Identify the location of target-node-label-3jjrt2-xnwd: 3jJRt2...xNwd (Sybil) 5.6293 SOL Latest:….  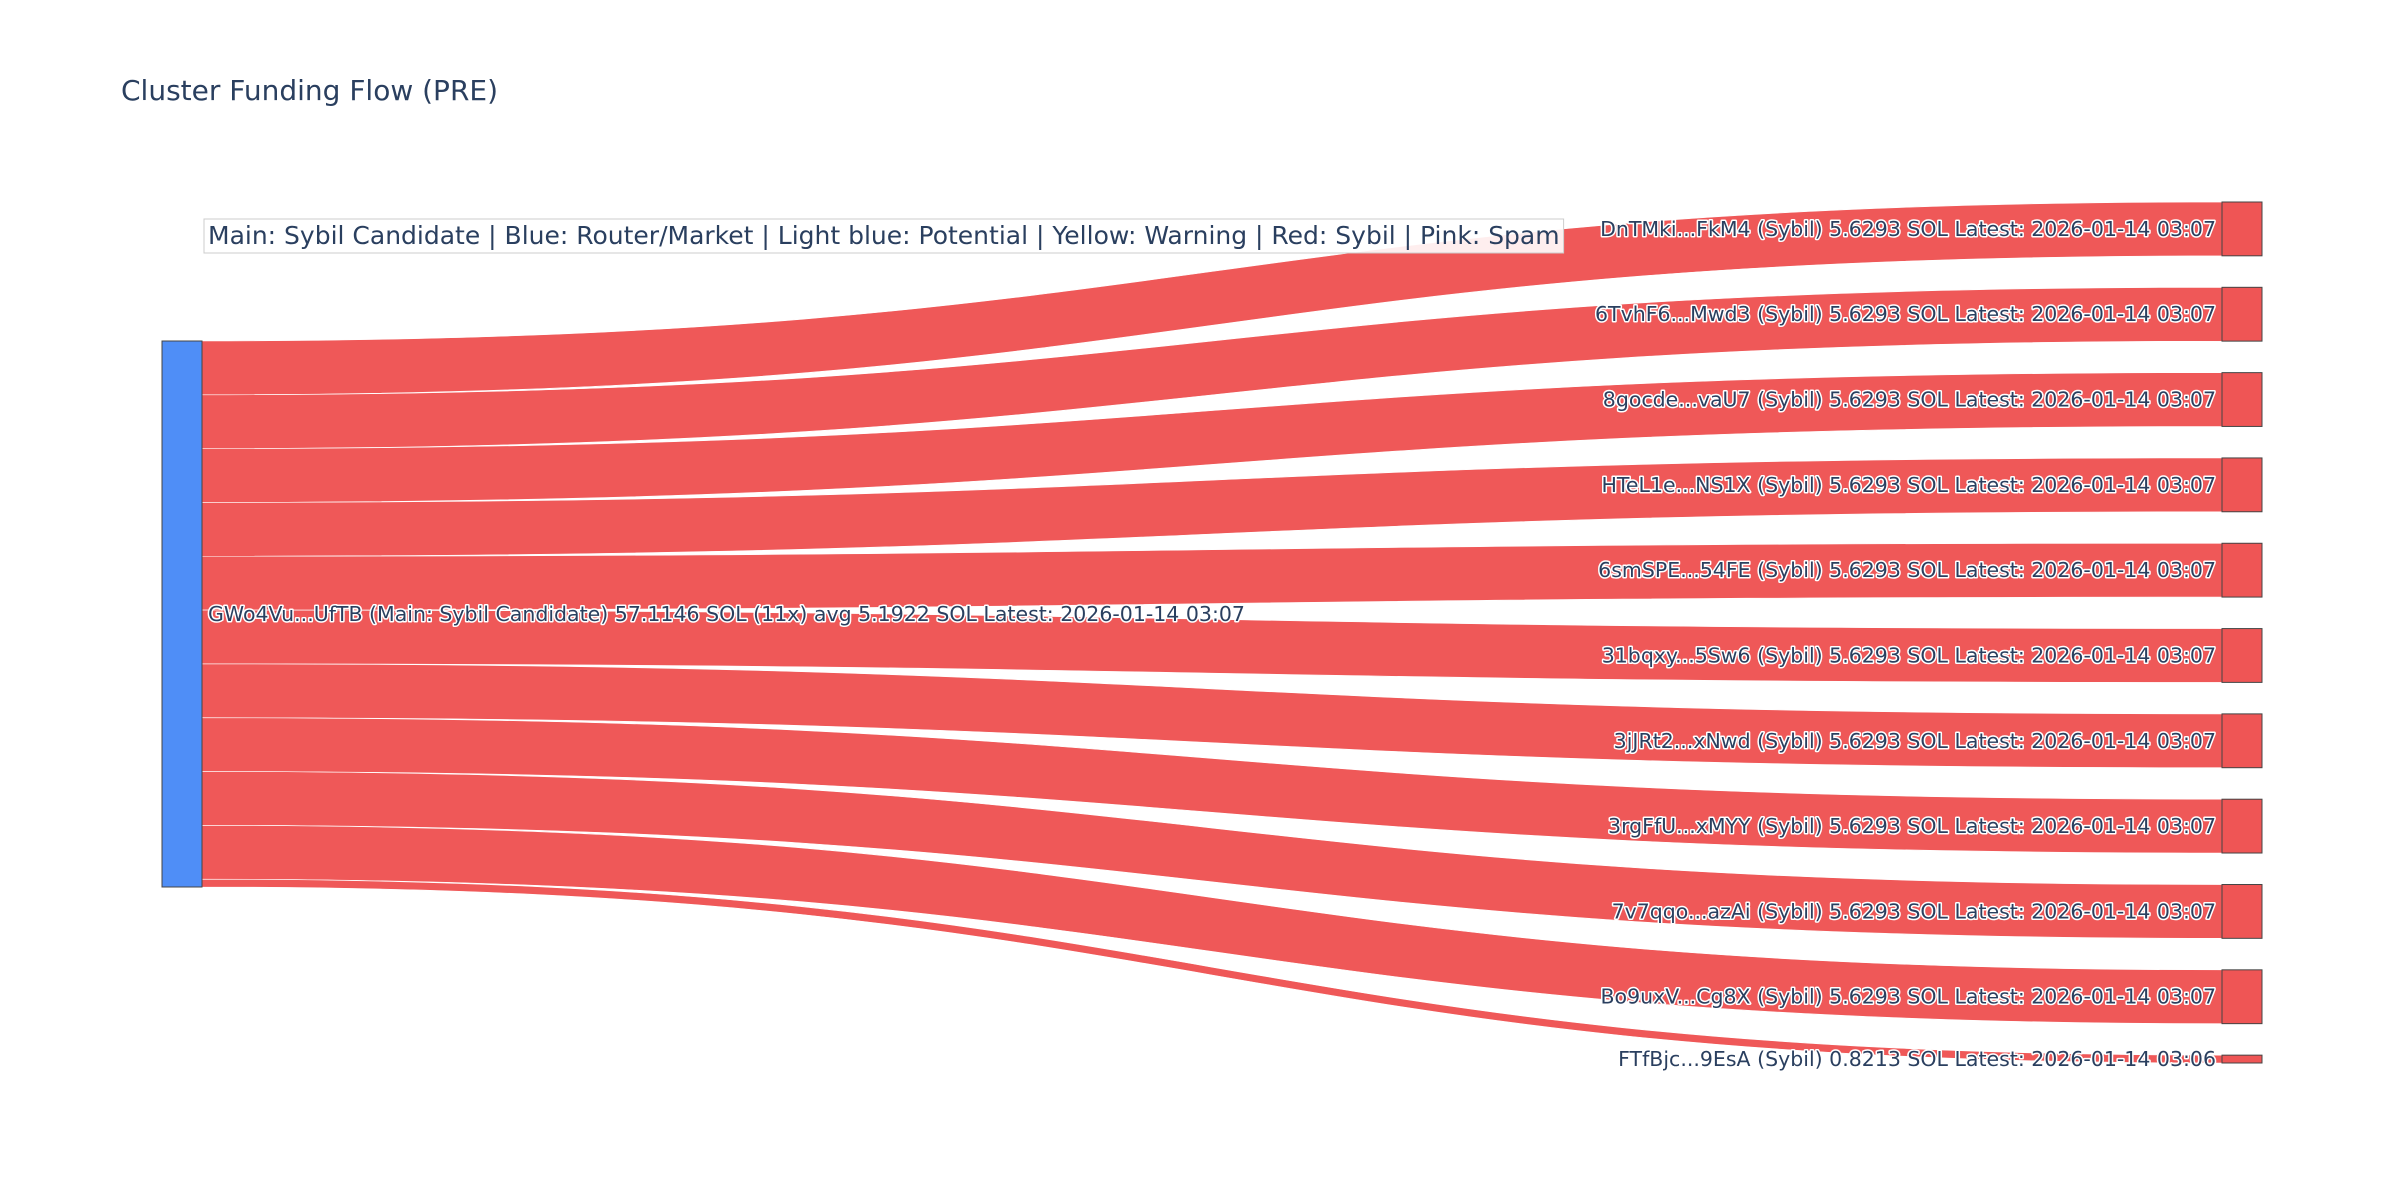
(1915, 741).